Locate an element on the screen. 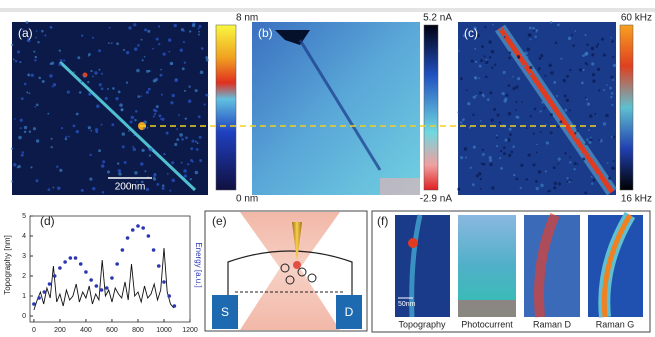 The width and height of the screenshot is (655, 337). plot-frame is located at coordinates (110, 269).